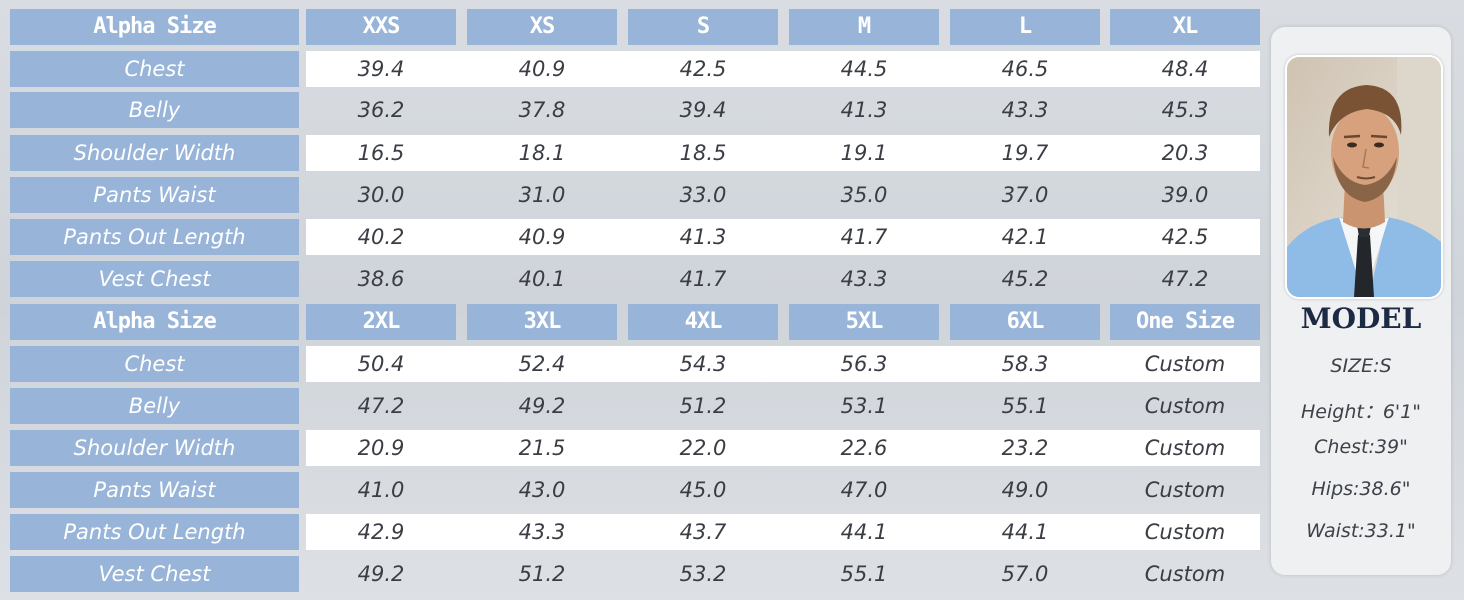 Image resolution: width=1464 pixels, height=600 pixels. Describe the element at coordinates (864, 27) in the screenshot. I see `size-header: M` at that location.